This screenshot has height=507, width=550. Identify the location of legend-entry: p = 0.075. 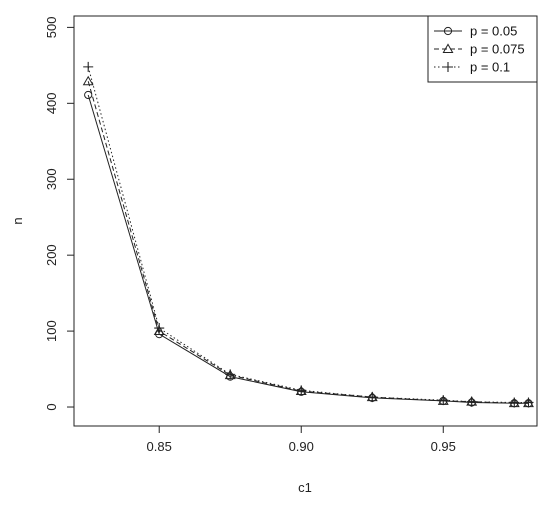
(479, 49).